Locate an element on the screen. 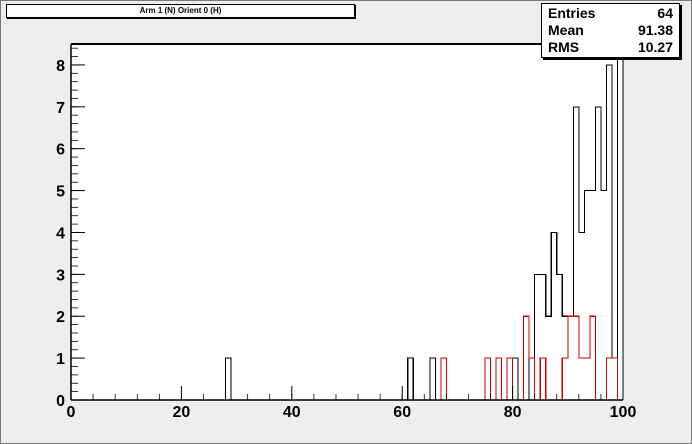 The width and height of the screenshot is (692, 444). stats-entries-label: Entries is located at coordinates (572, 13).